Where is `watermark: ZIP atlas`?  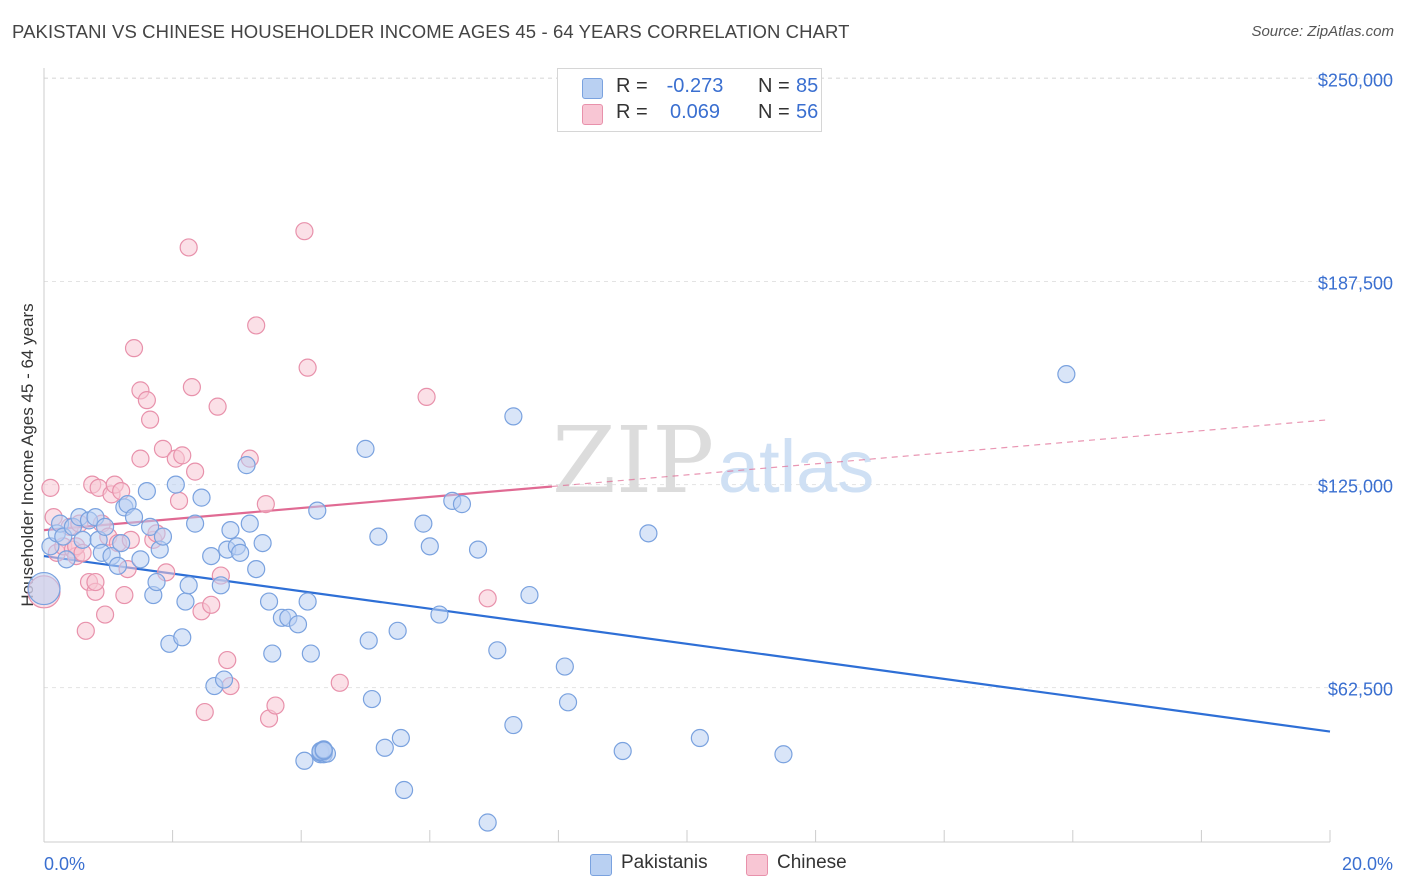 watermark: ZIP atlas is located at coordinates (713, 460).